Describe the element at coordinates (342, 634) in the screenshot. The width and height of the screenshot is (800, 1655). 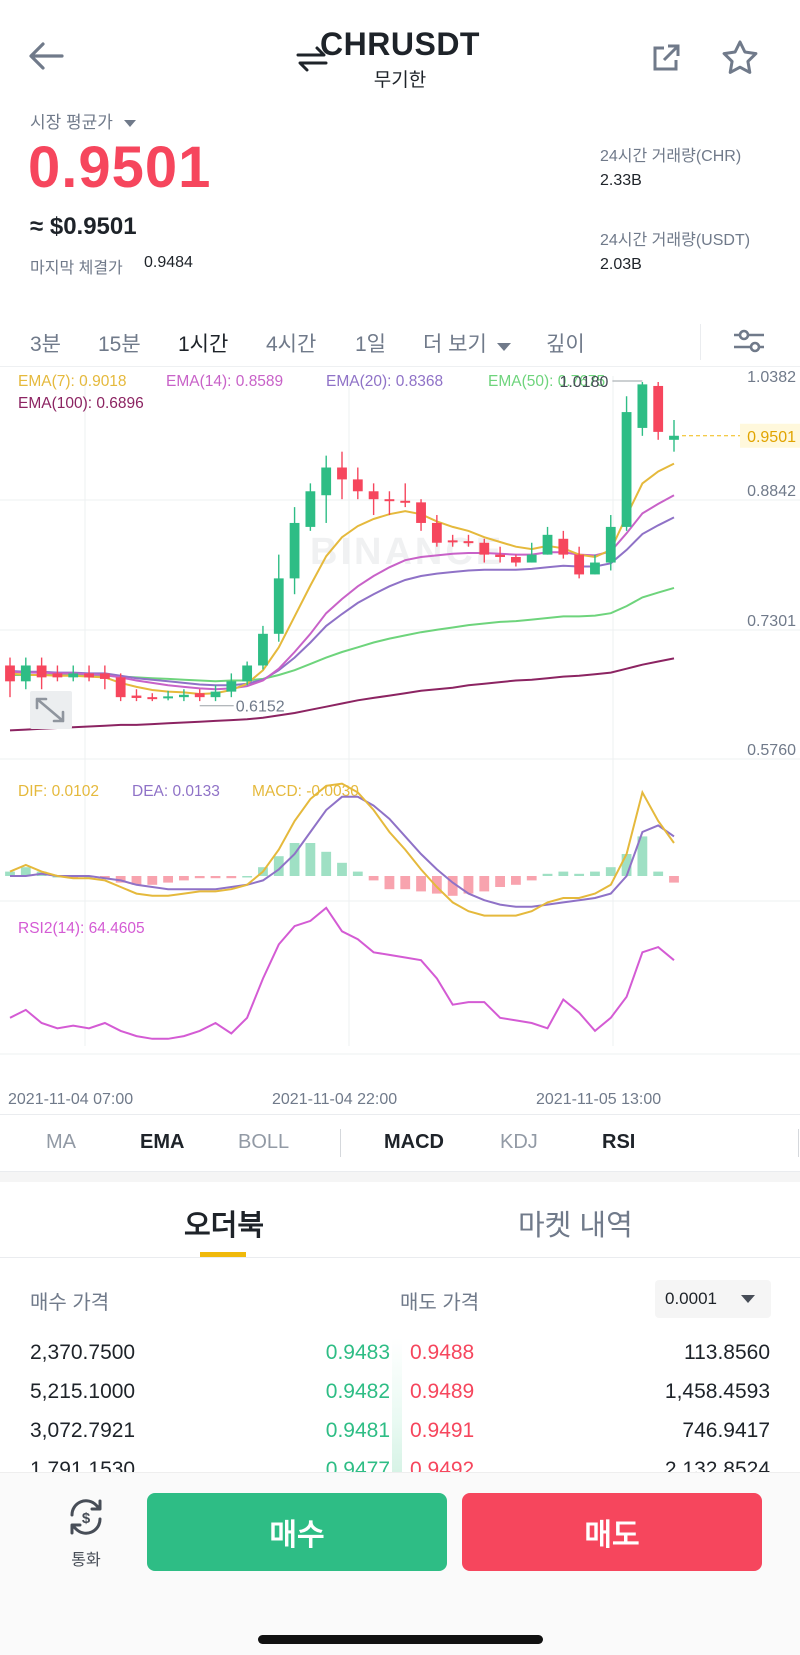
I see `ema50-line` at that location.